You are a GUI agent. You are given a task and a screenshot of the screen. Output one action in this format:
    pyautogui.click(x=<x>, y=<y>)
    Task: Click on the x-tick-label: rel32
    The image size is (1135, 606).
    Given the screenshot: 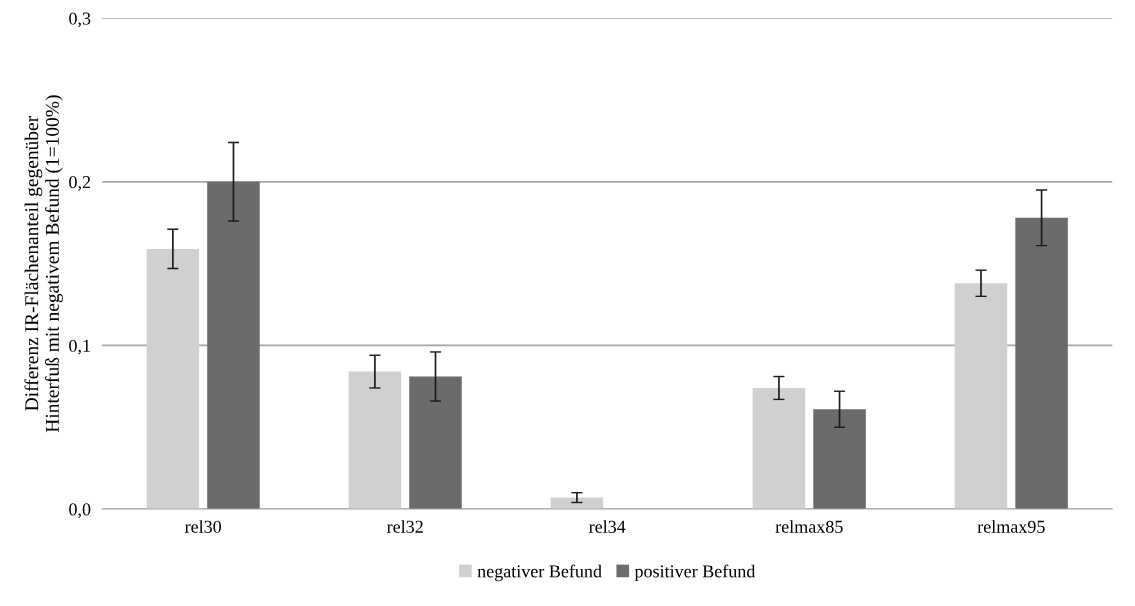 What is the action you would take?
    pyautogui.click(x=405, y=526)
    